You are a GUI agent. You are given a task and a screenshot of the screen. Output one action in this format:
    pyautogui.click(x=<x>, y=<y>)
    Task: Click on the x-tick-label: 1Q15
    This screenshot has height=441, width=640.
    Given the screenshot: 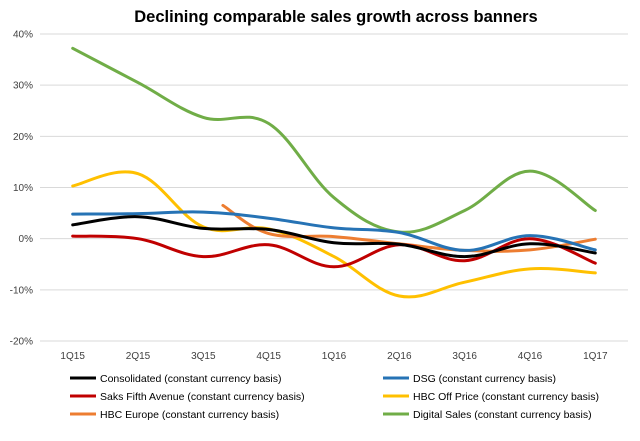 What is the action you would take?
    pyautogui.click(x=72, y=356)
    